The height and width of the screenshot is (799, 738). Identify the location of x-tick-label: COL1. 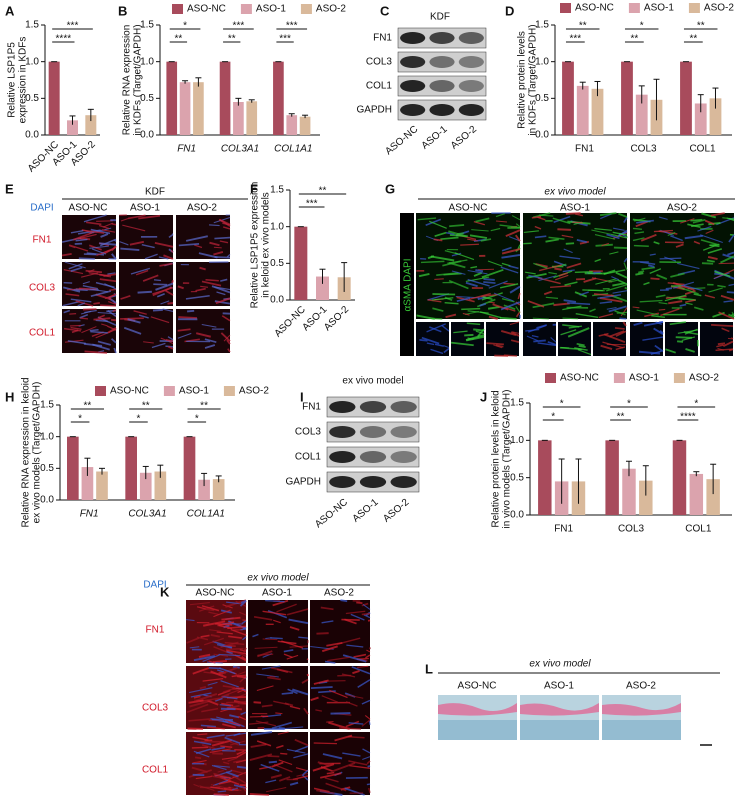
(702, 149).